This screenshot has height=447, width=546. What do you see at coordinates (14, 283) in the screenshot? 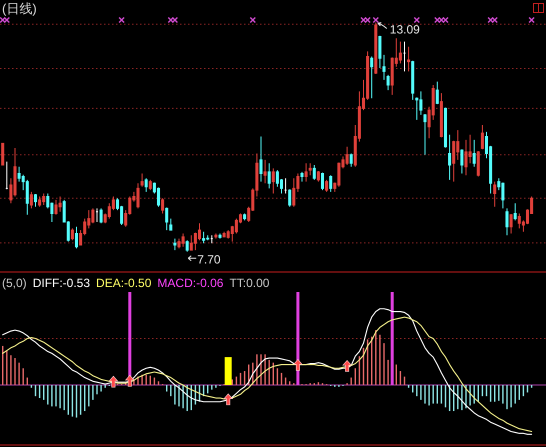
I see `header-text: (5,0)` at bounding box center [14, 283].